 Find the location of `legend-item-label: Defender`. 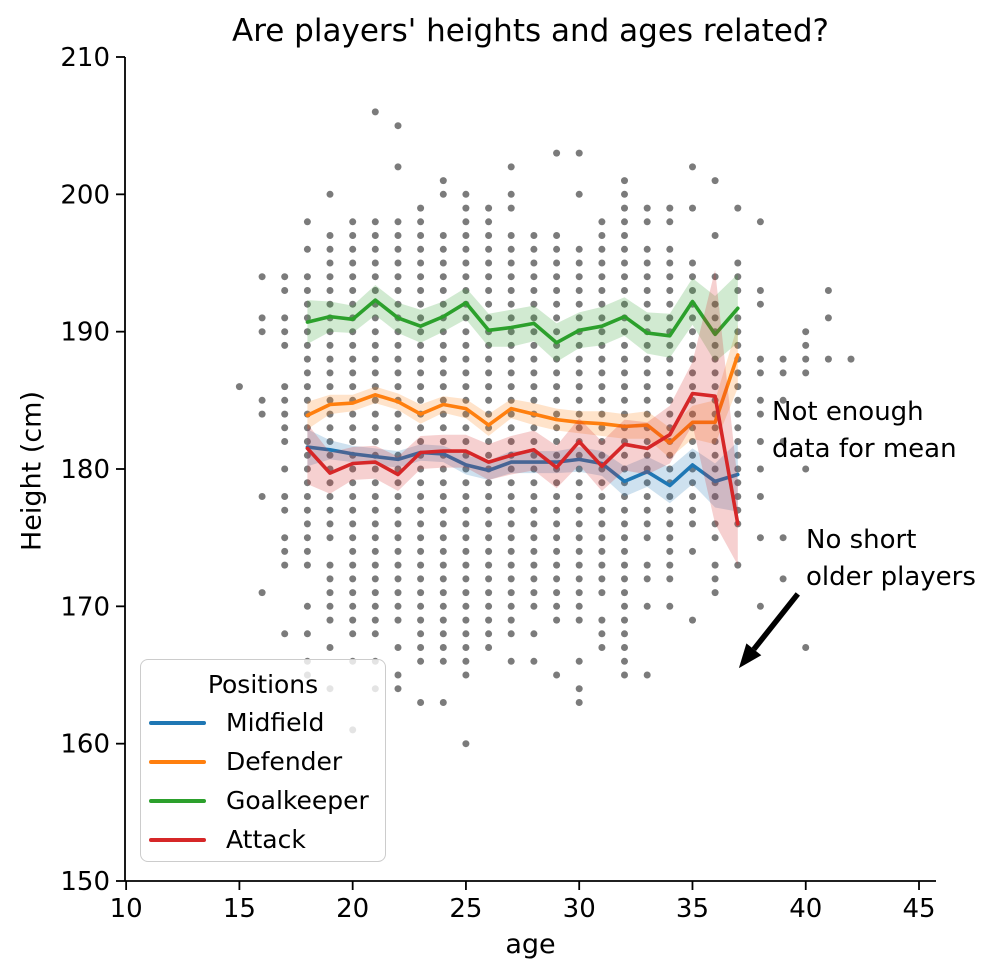

legend-item-label: Defender is located at coordinates (284, 761).